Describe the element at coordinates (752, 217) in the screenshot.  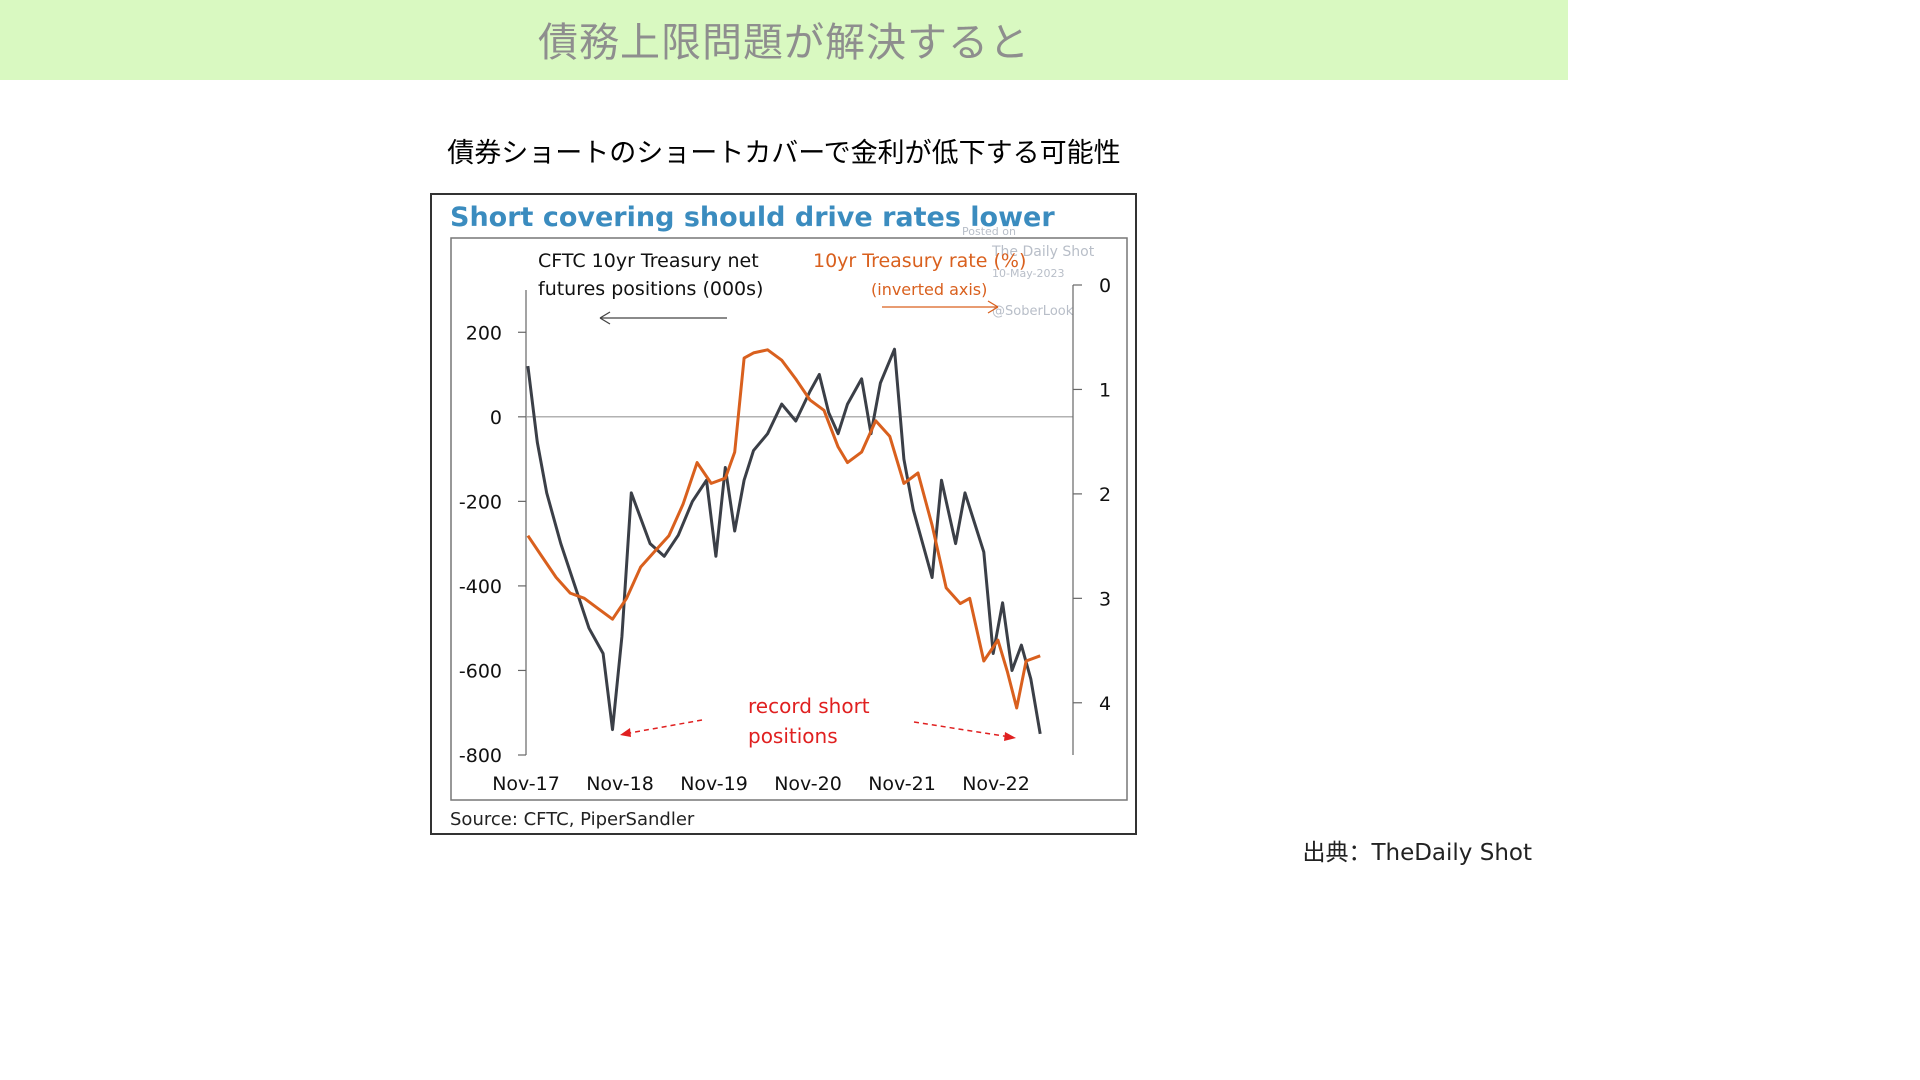
I see `chart-title: Short covering should drive rates lower` at that location.